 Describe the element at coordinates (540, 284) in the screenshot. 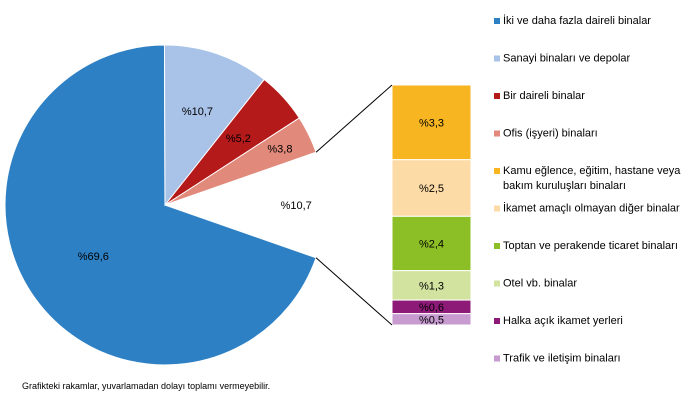

I see `legend-item-otel-vb-binalar: Otel vb. binalar` at that location.